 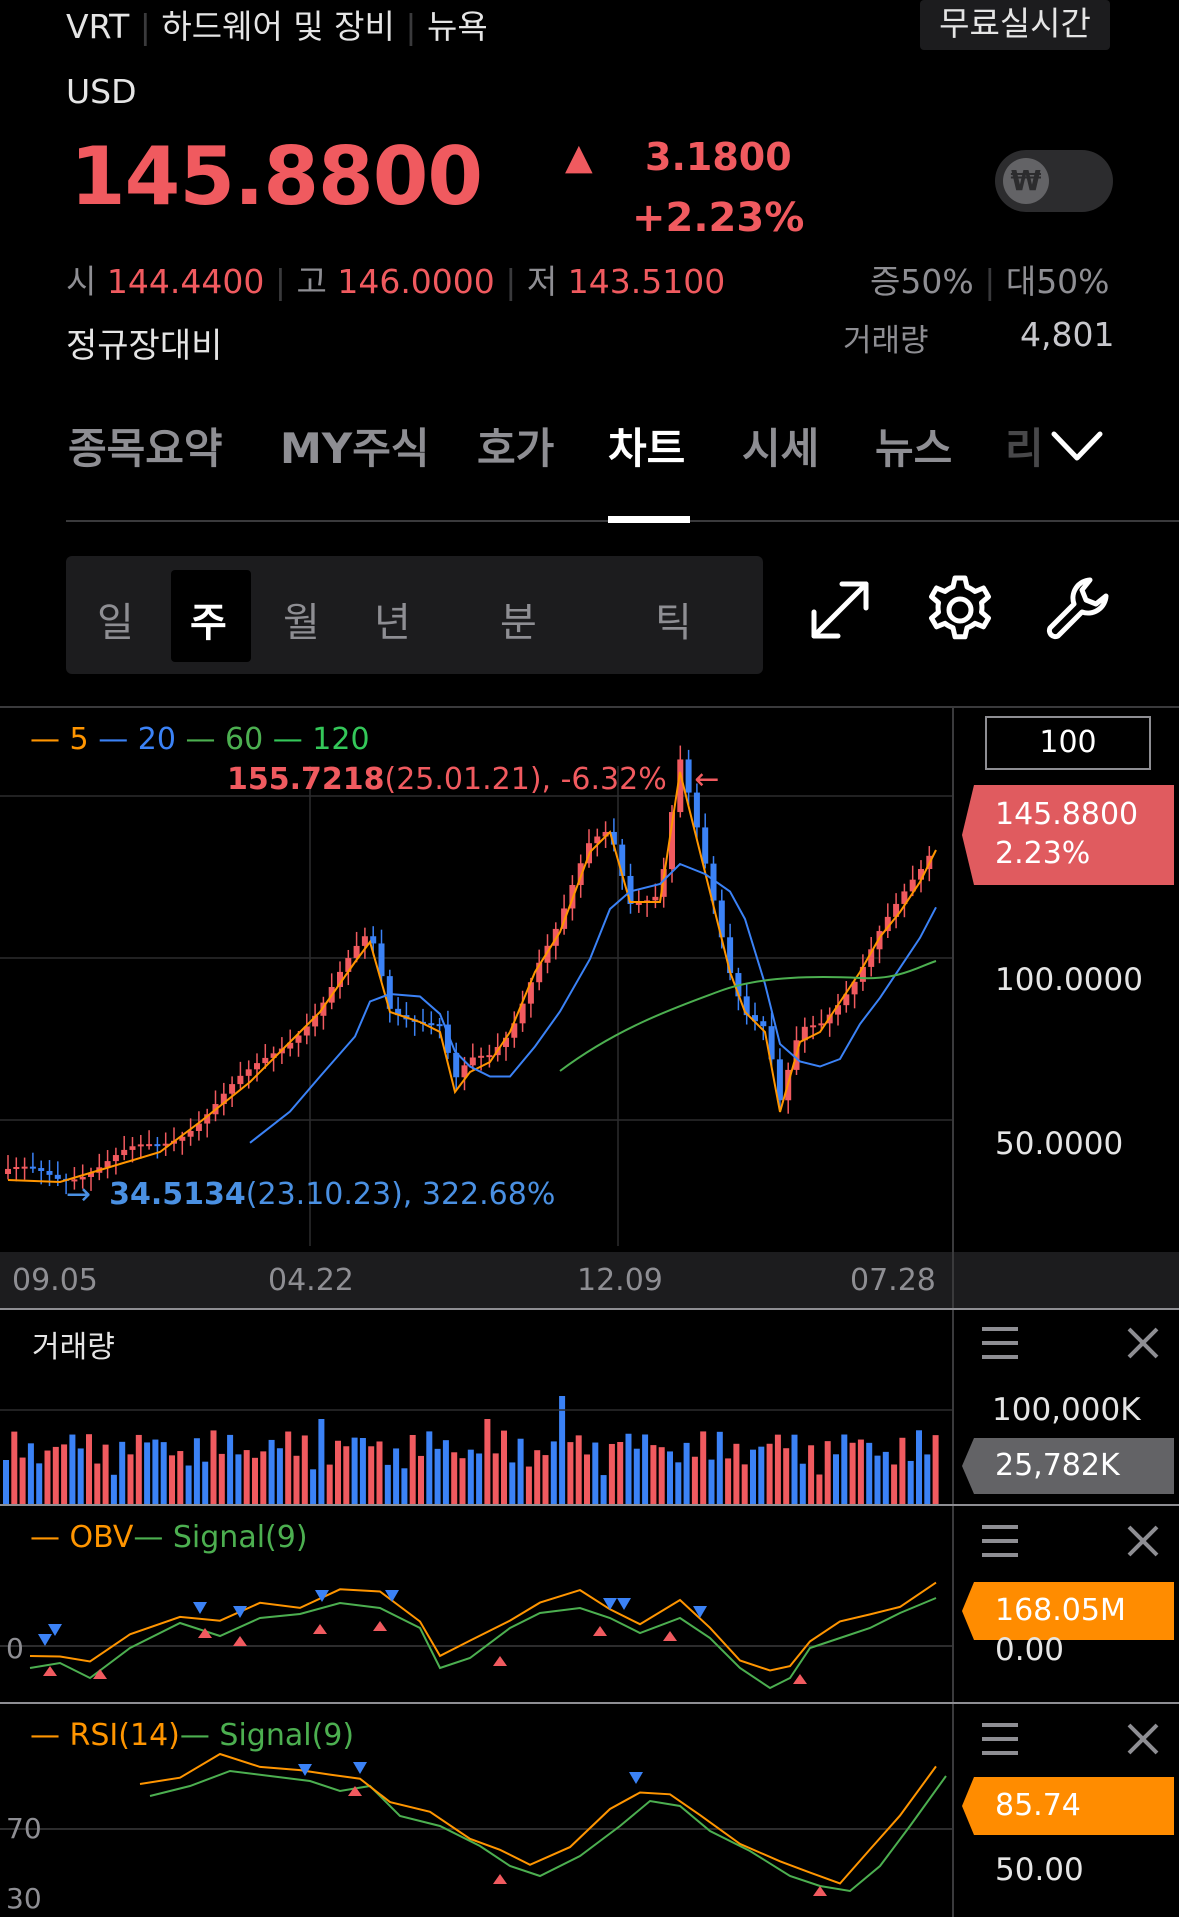 What do you see at coordinates (1059, 1144) in the screenshot?
I see `y-axis-label: 50.0000` at bounding box center [1059, 1144].